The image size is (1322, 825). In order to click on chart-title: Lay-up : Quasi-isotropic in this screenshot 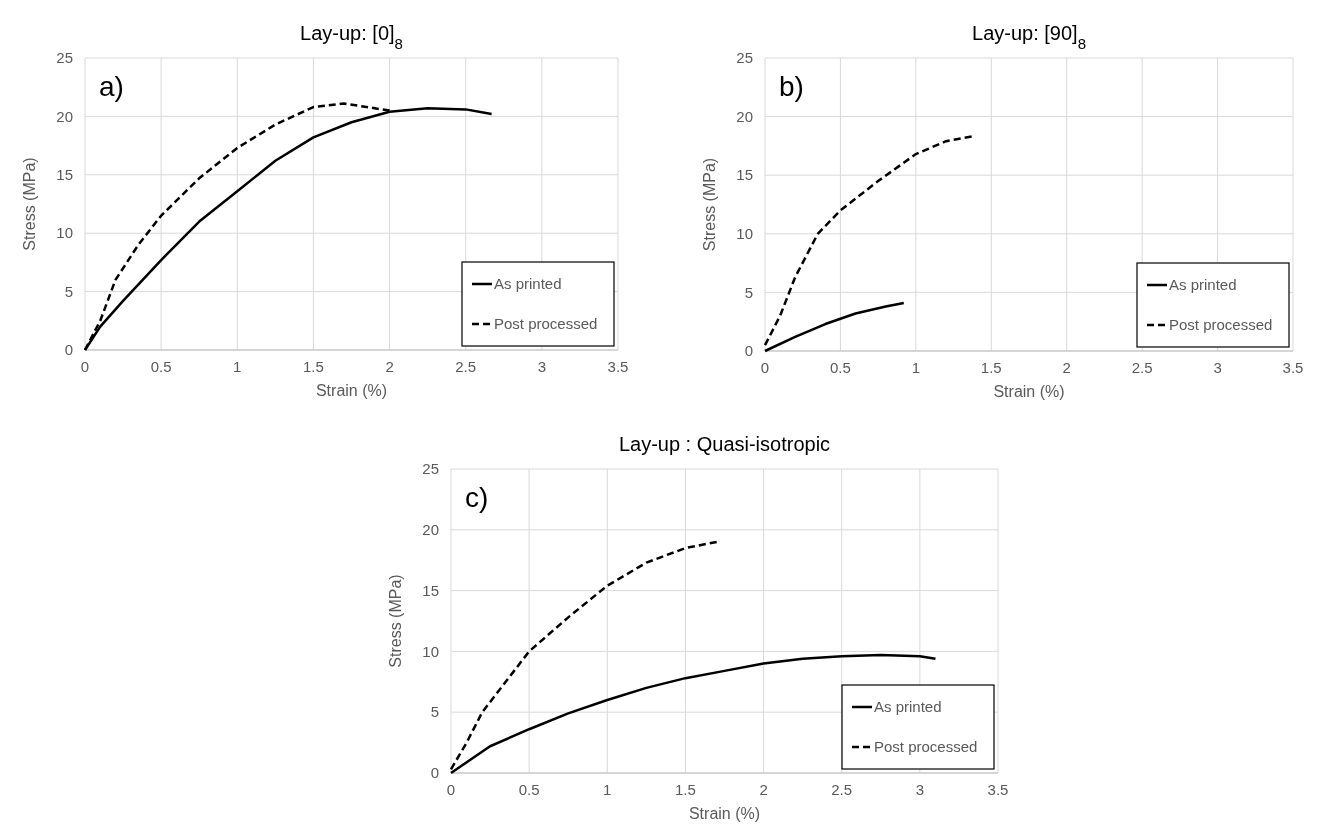, I will do `click(724, 444)`.